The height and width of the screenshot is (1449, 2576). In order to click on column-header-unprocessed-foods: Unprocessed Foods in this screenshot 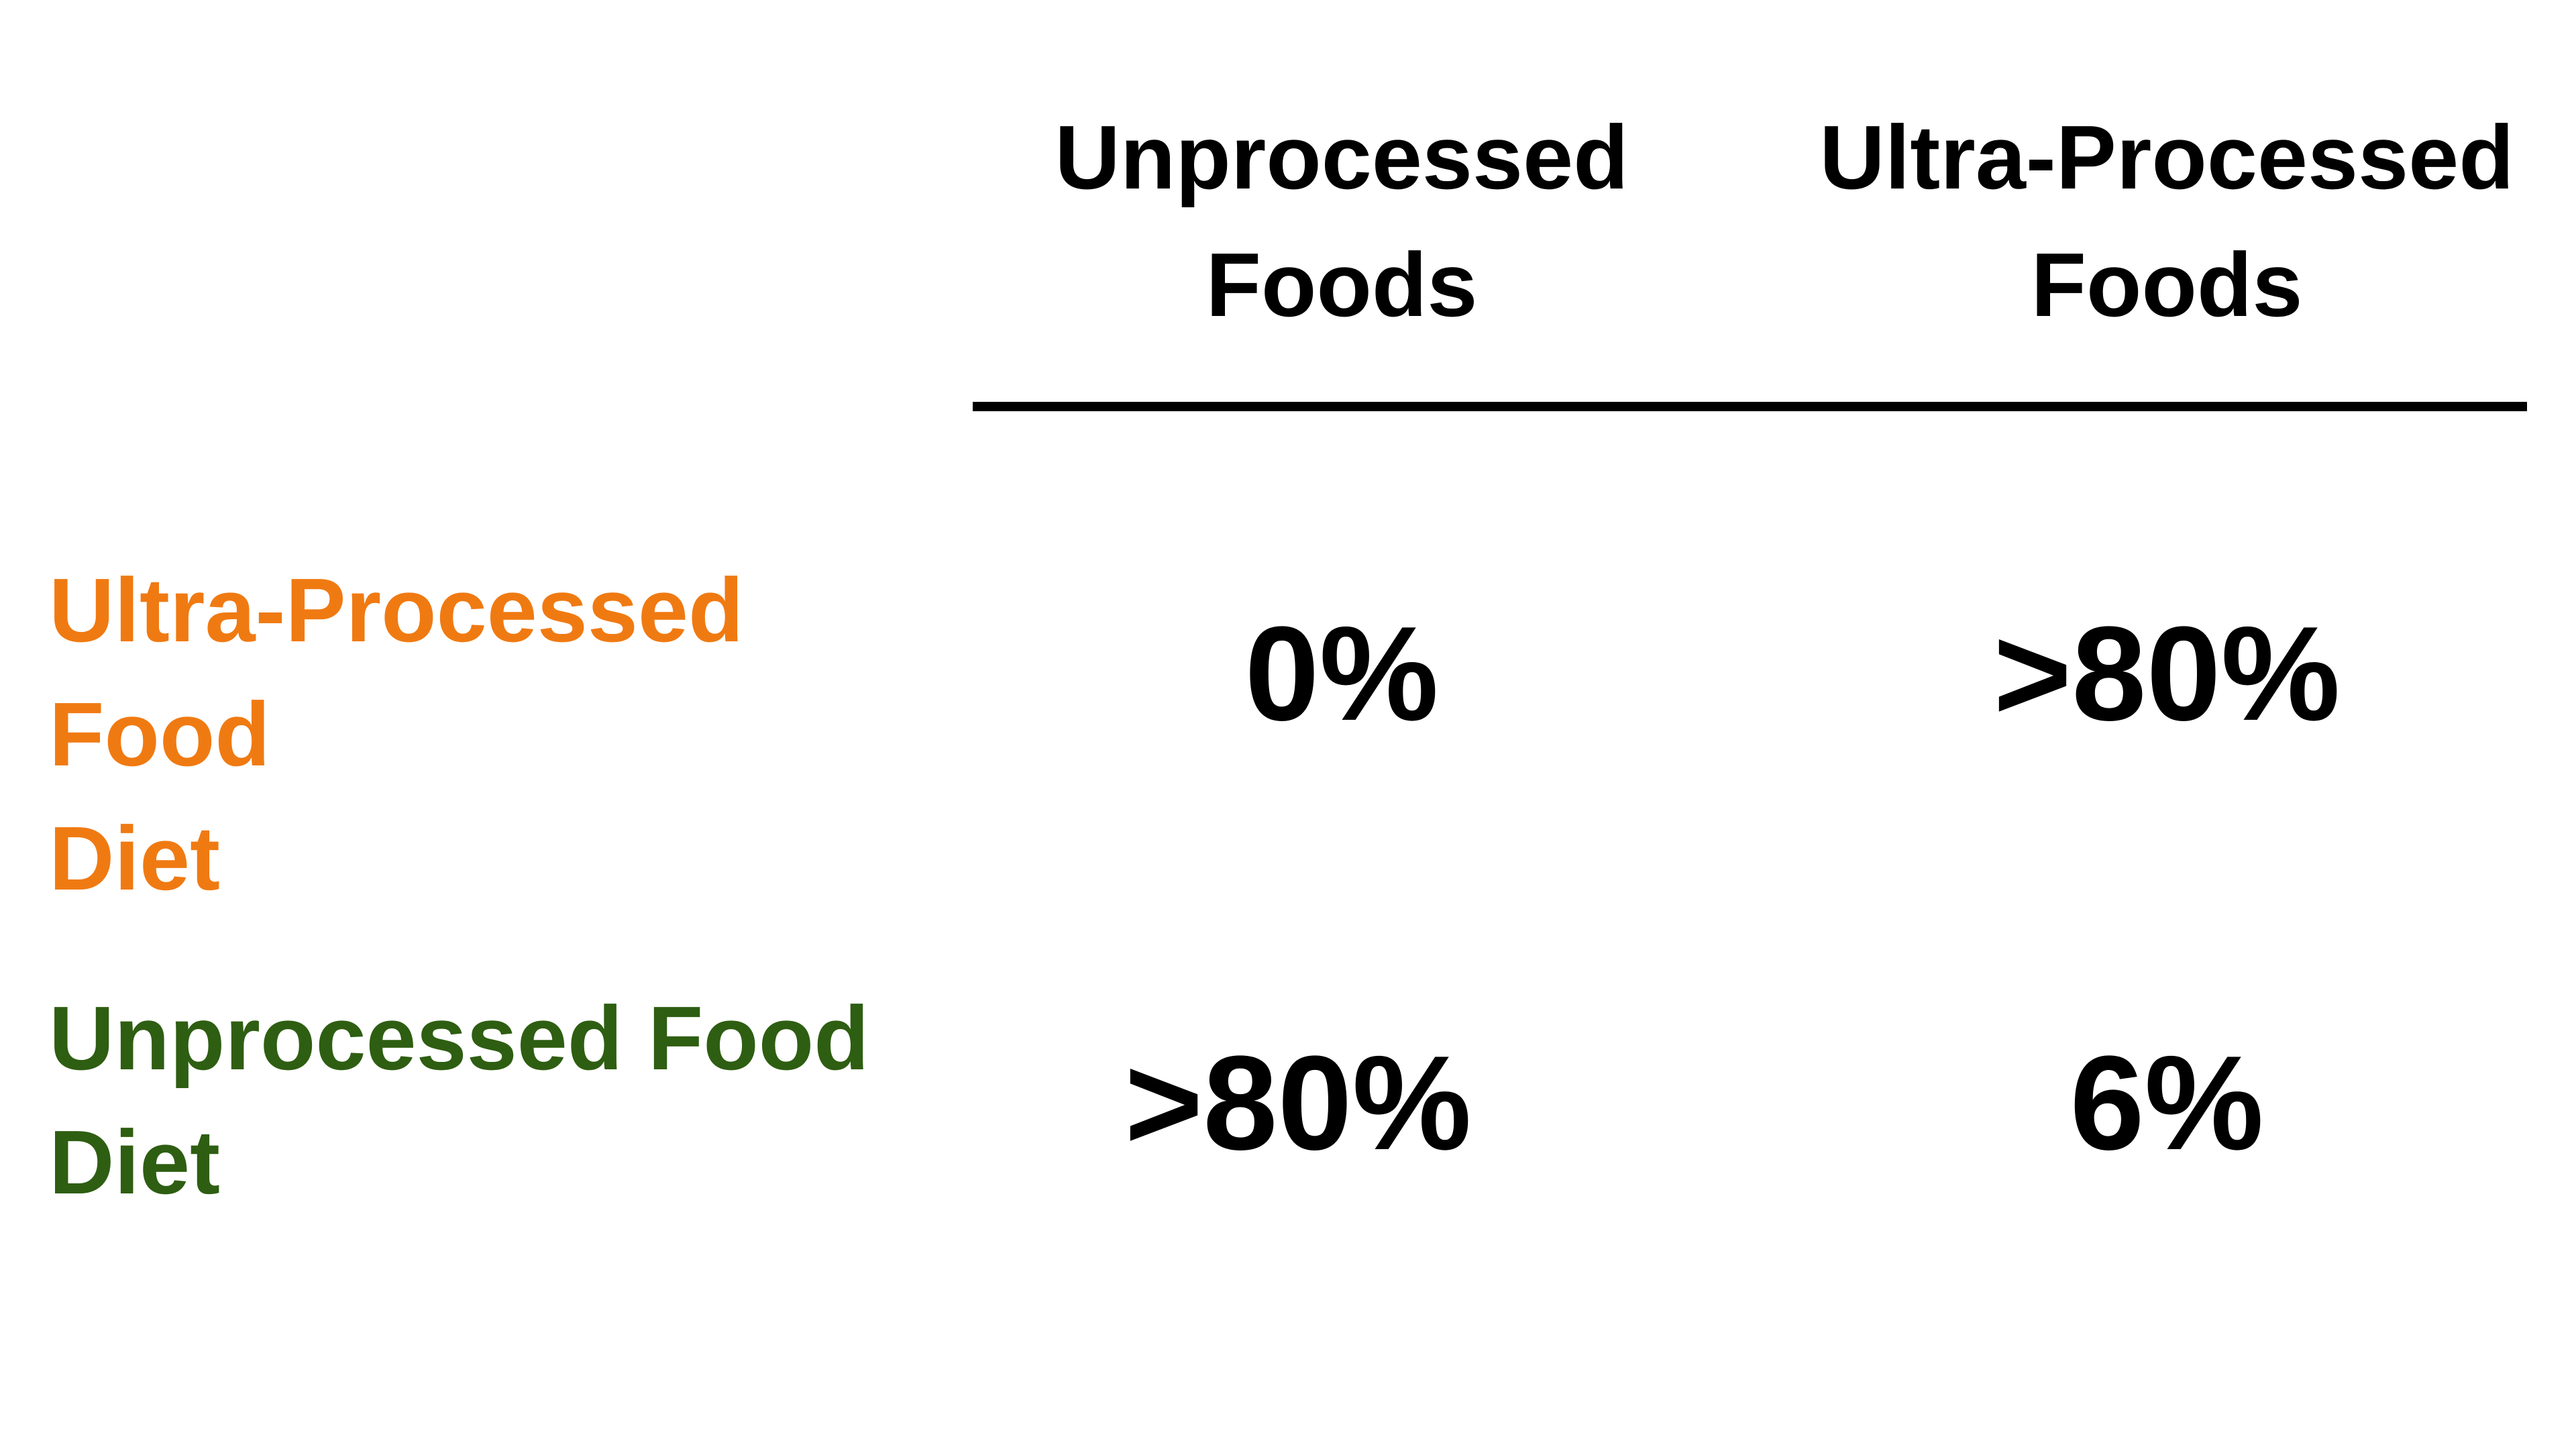, I will do `click(1342, 221)`.